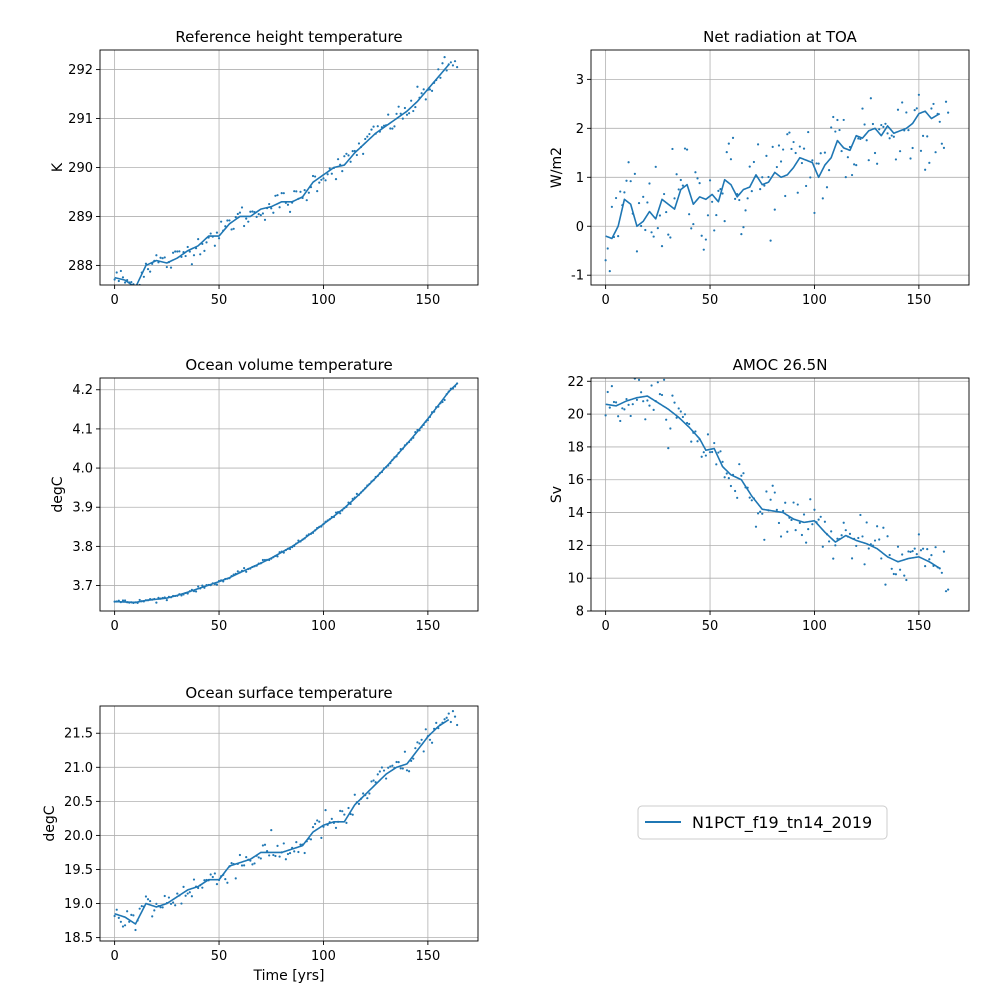 This screenshot has height=1000, width=1000. What do you see at coordinates (82, 469) in the screenshot?
I see `y-tick-label: 4.0` at bounding box center [82, 469].